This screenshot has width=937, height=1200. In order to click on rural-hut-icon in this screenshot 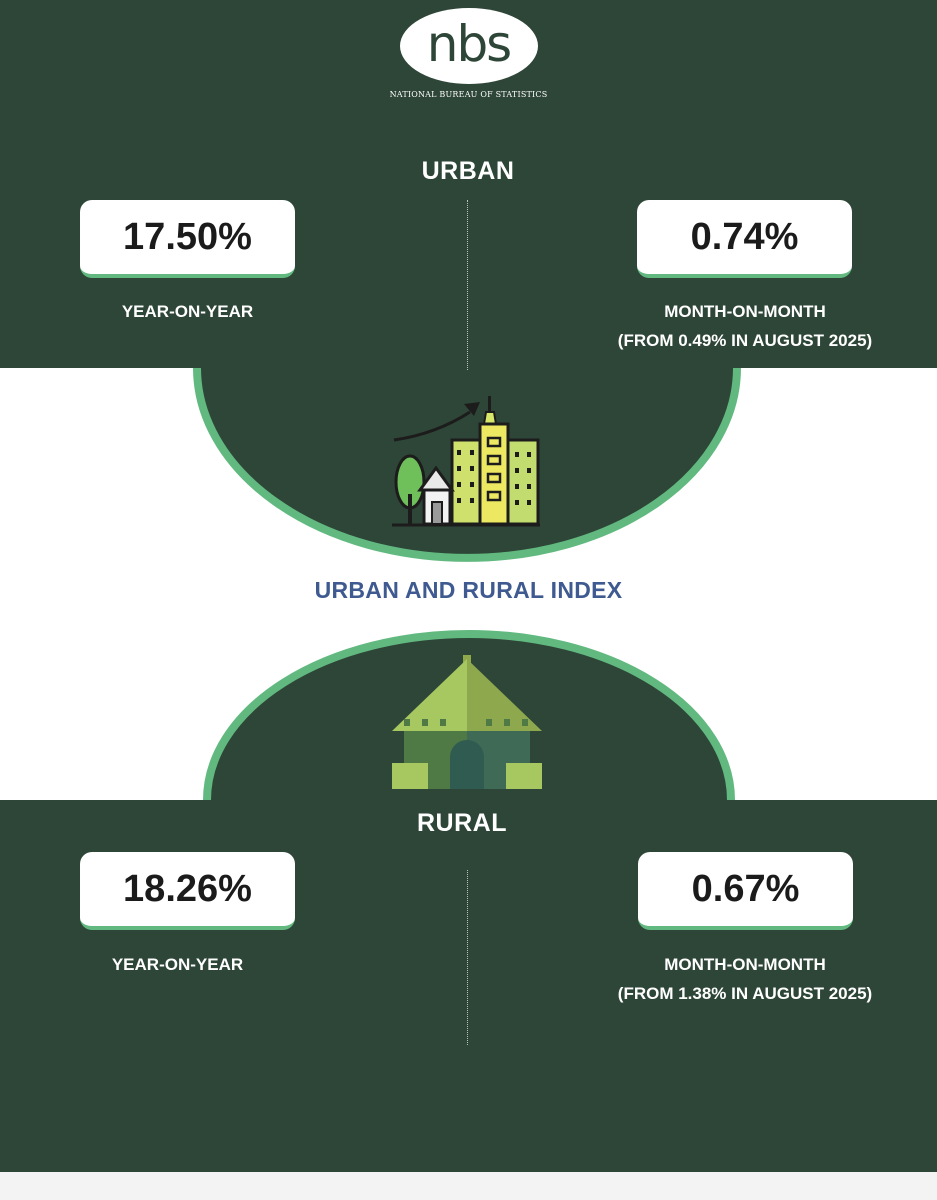, I will do `click(467, 722)`.